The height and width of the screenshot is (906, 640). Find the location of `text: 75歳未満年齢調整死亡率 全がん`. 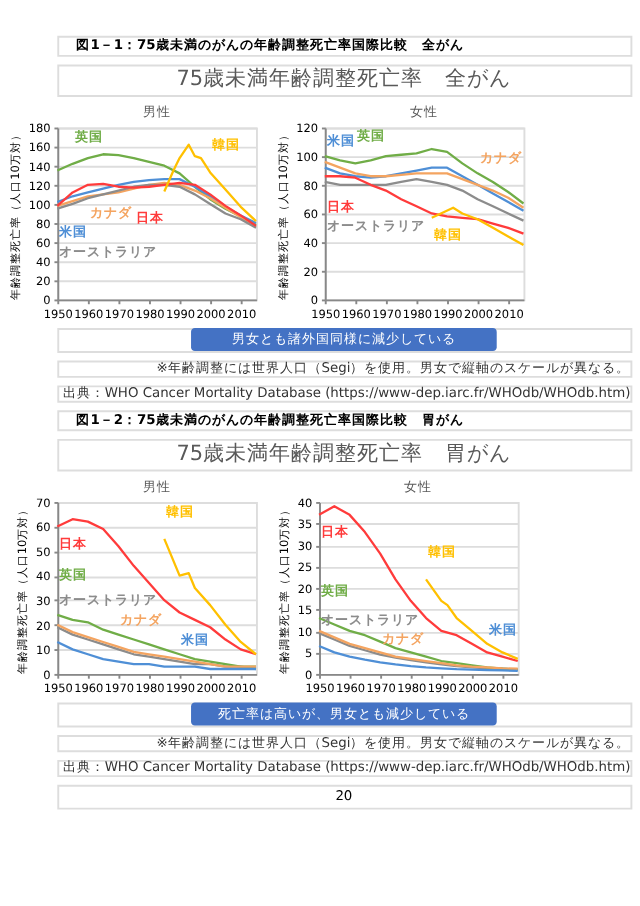

text: 75歳未満年齢調整死亡率 全がん is located at coordinates (344, 78).